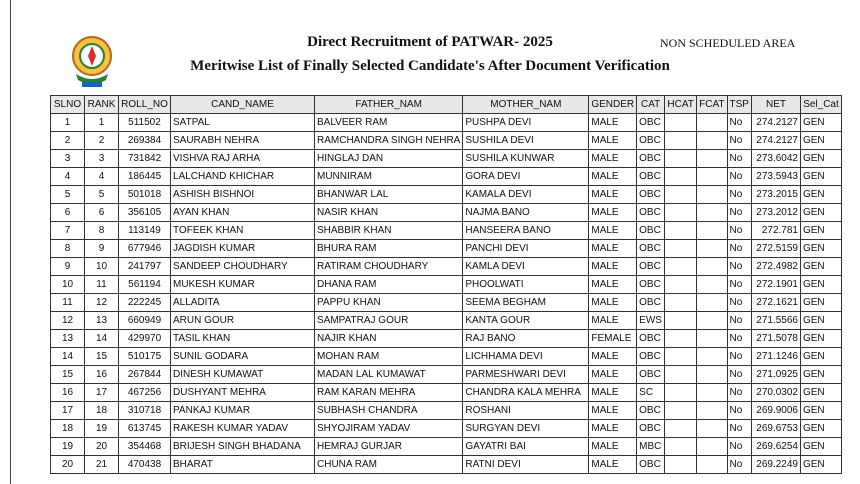 The image size is (860, 484). Describe the element at coordinates (242, 374) in the screenshot. I see `table-cell: DINESH KUMAWAT` at that location.